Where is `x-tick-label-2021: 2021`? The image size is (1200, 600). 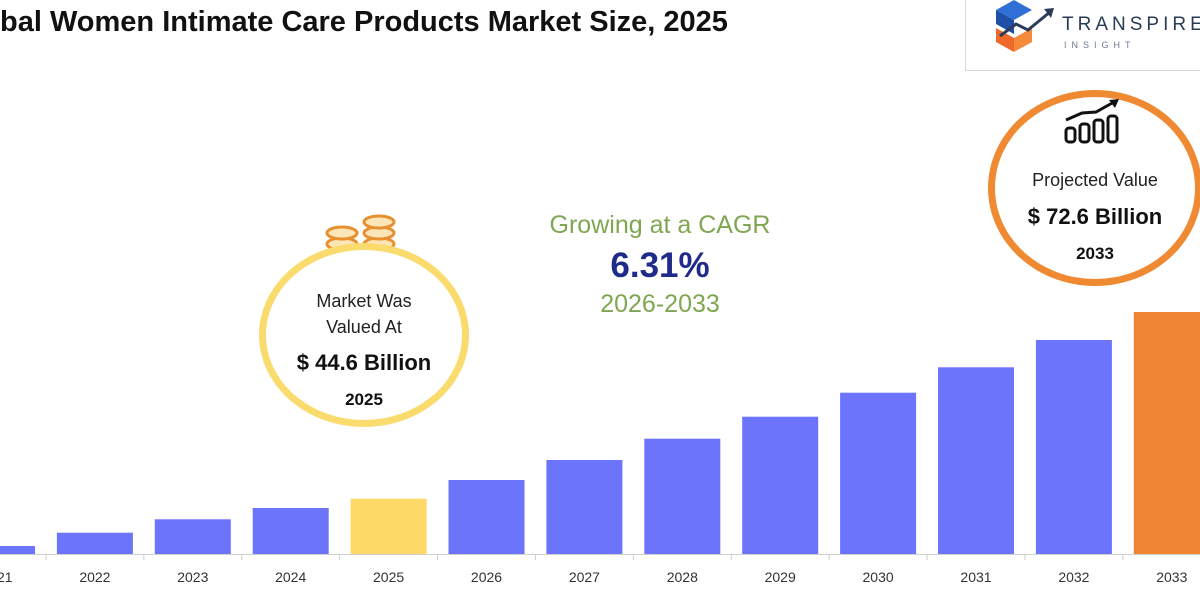 x-tick-label-2021: 2021 is located at coordinates (6, 577).